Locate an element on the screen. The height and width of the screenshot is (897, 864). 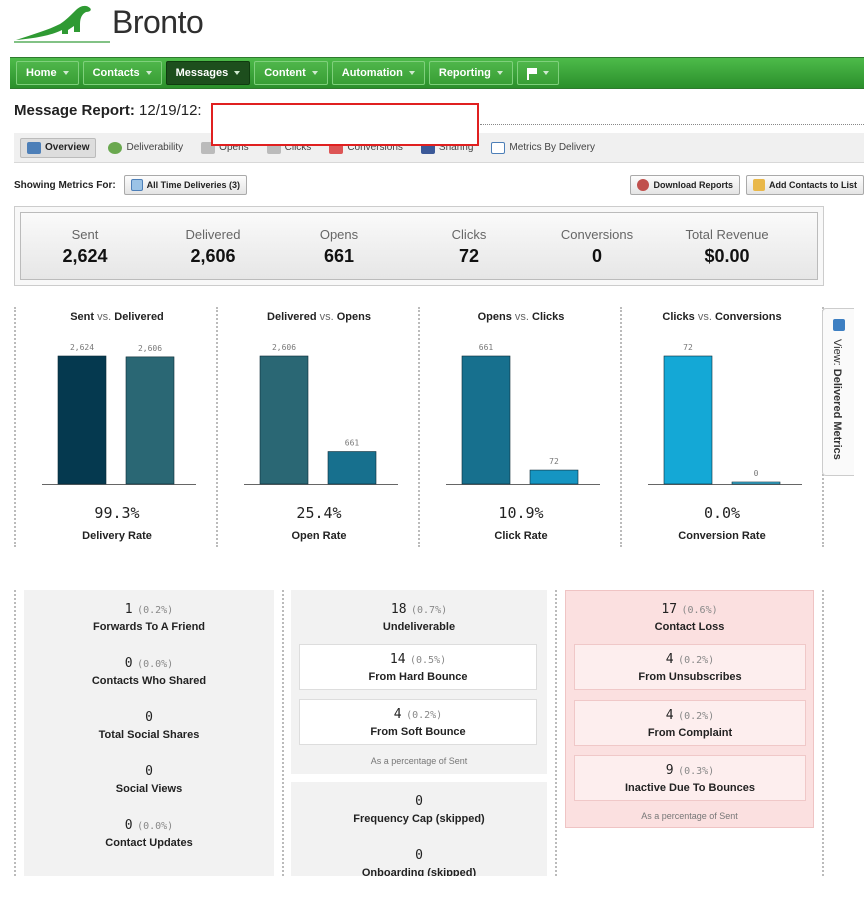
metrics-for-label: Showing Metrics For: is located at coordinates (65, 185).